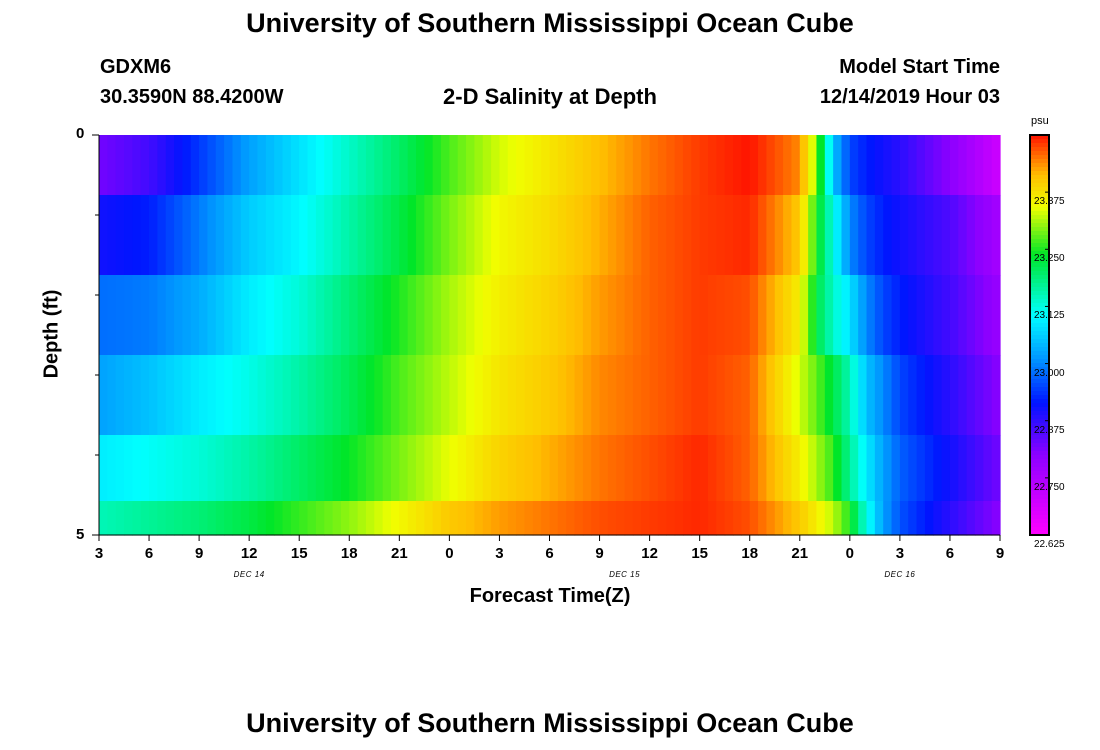  Describe the element at coordinates (1040, 121) in the screenshot. I see `colorbar-units: psu` at that location.